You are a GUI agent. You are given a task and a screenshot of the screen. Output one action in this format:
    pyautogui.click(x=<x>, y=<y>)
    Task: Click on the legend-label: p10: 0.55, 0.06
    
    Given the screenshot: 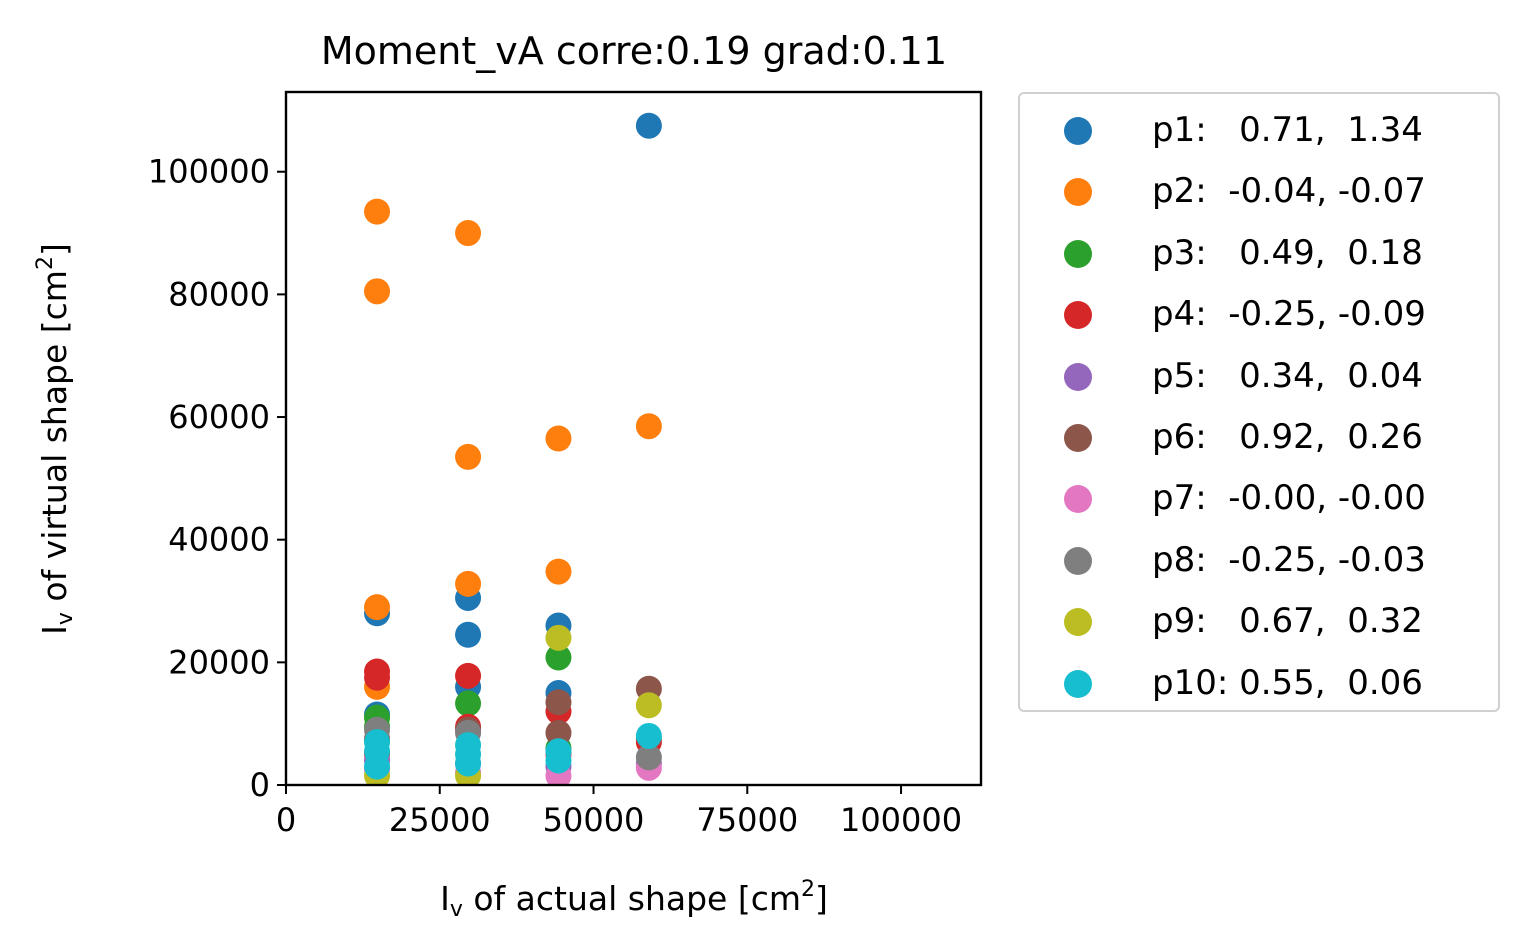 What is the action you would take?
    pyautogui.click(x=1287, y=682)
    